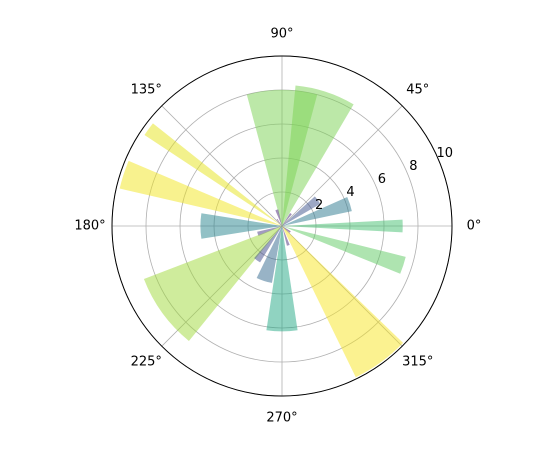 The image size is (550, 450). Describe the element at coordinates (417, 90) in the screenshot. I see `angle-tick-label: 45°` at that location.